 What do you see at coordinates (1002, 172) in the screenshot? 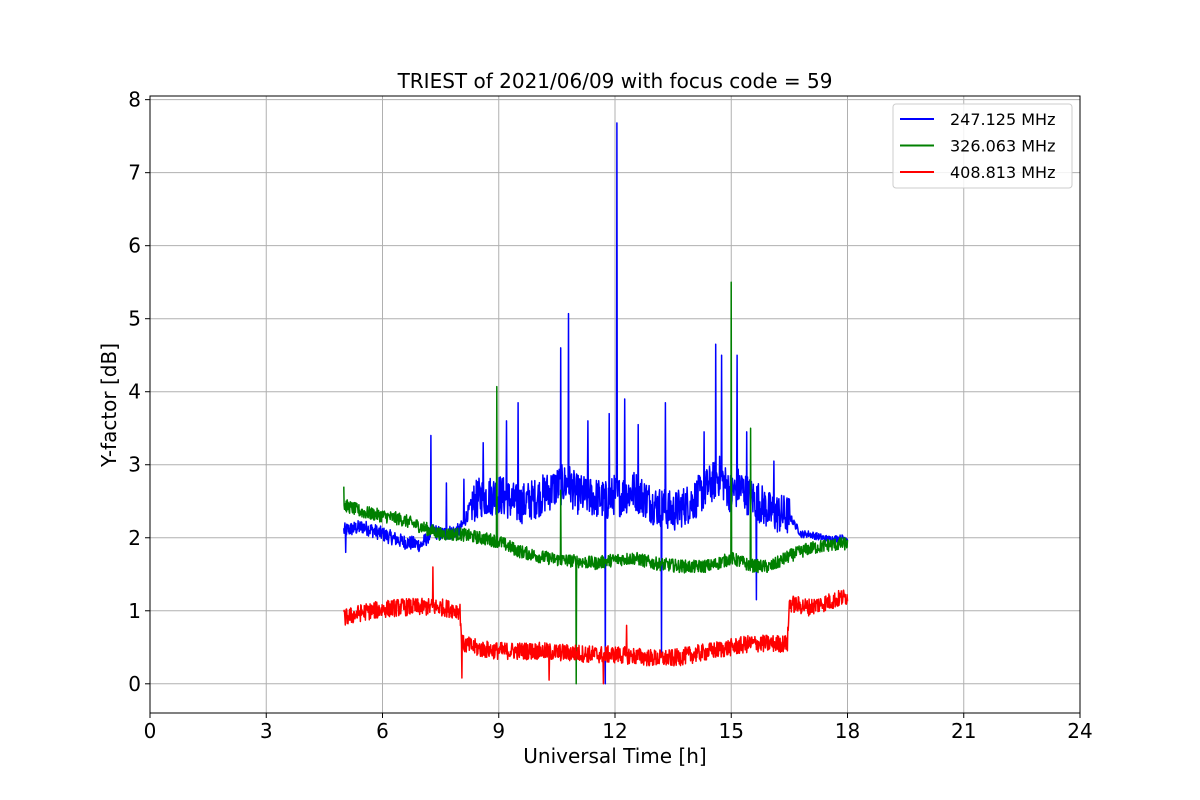
I see `legend-label: 408.813 MHz` at bounding box center [1002, 172].